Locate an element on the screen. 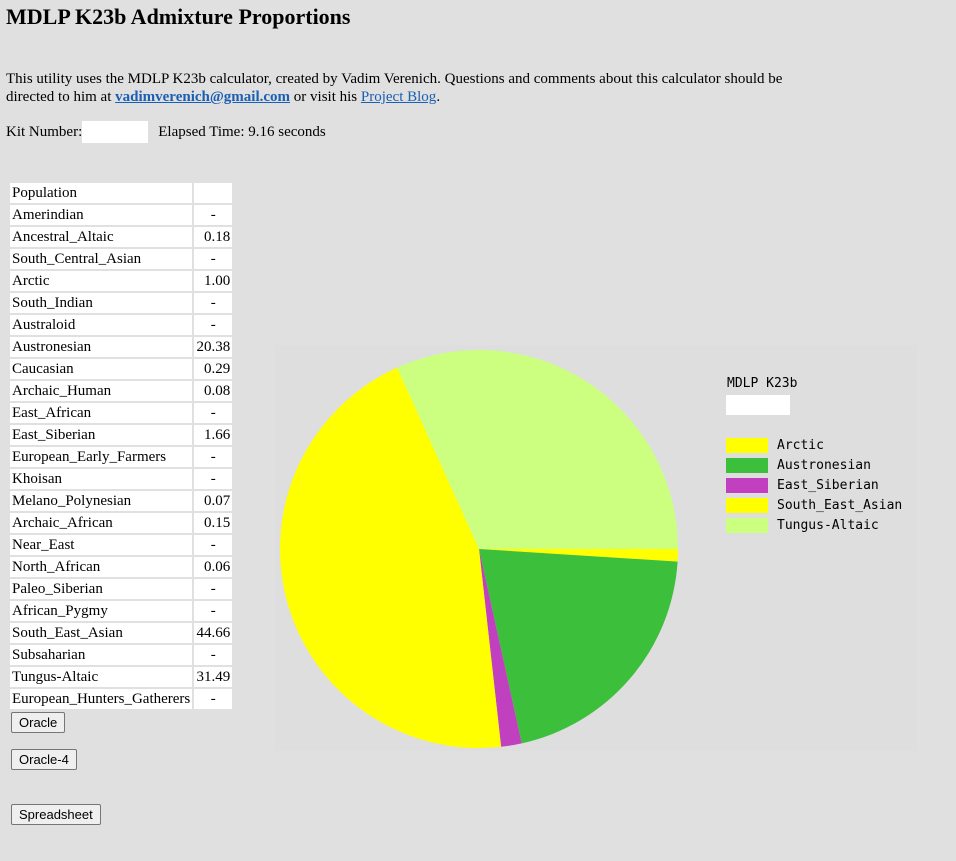 The height and width of the screenshot is (861, 956). population-value: 31.49 is located at coordinates (213, 677).